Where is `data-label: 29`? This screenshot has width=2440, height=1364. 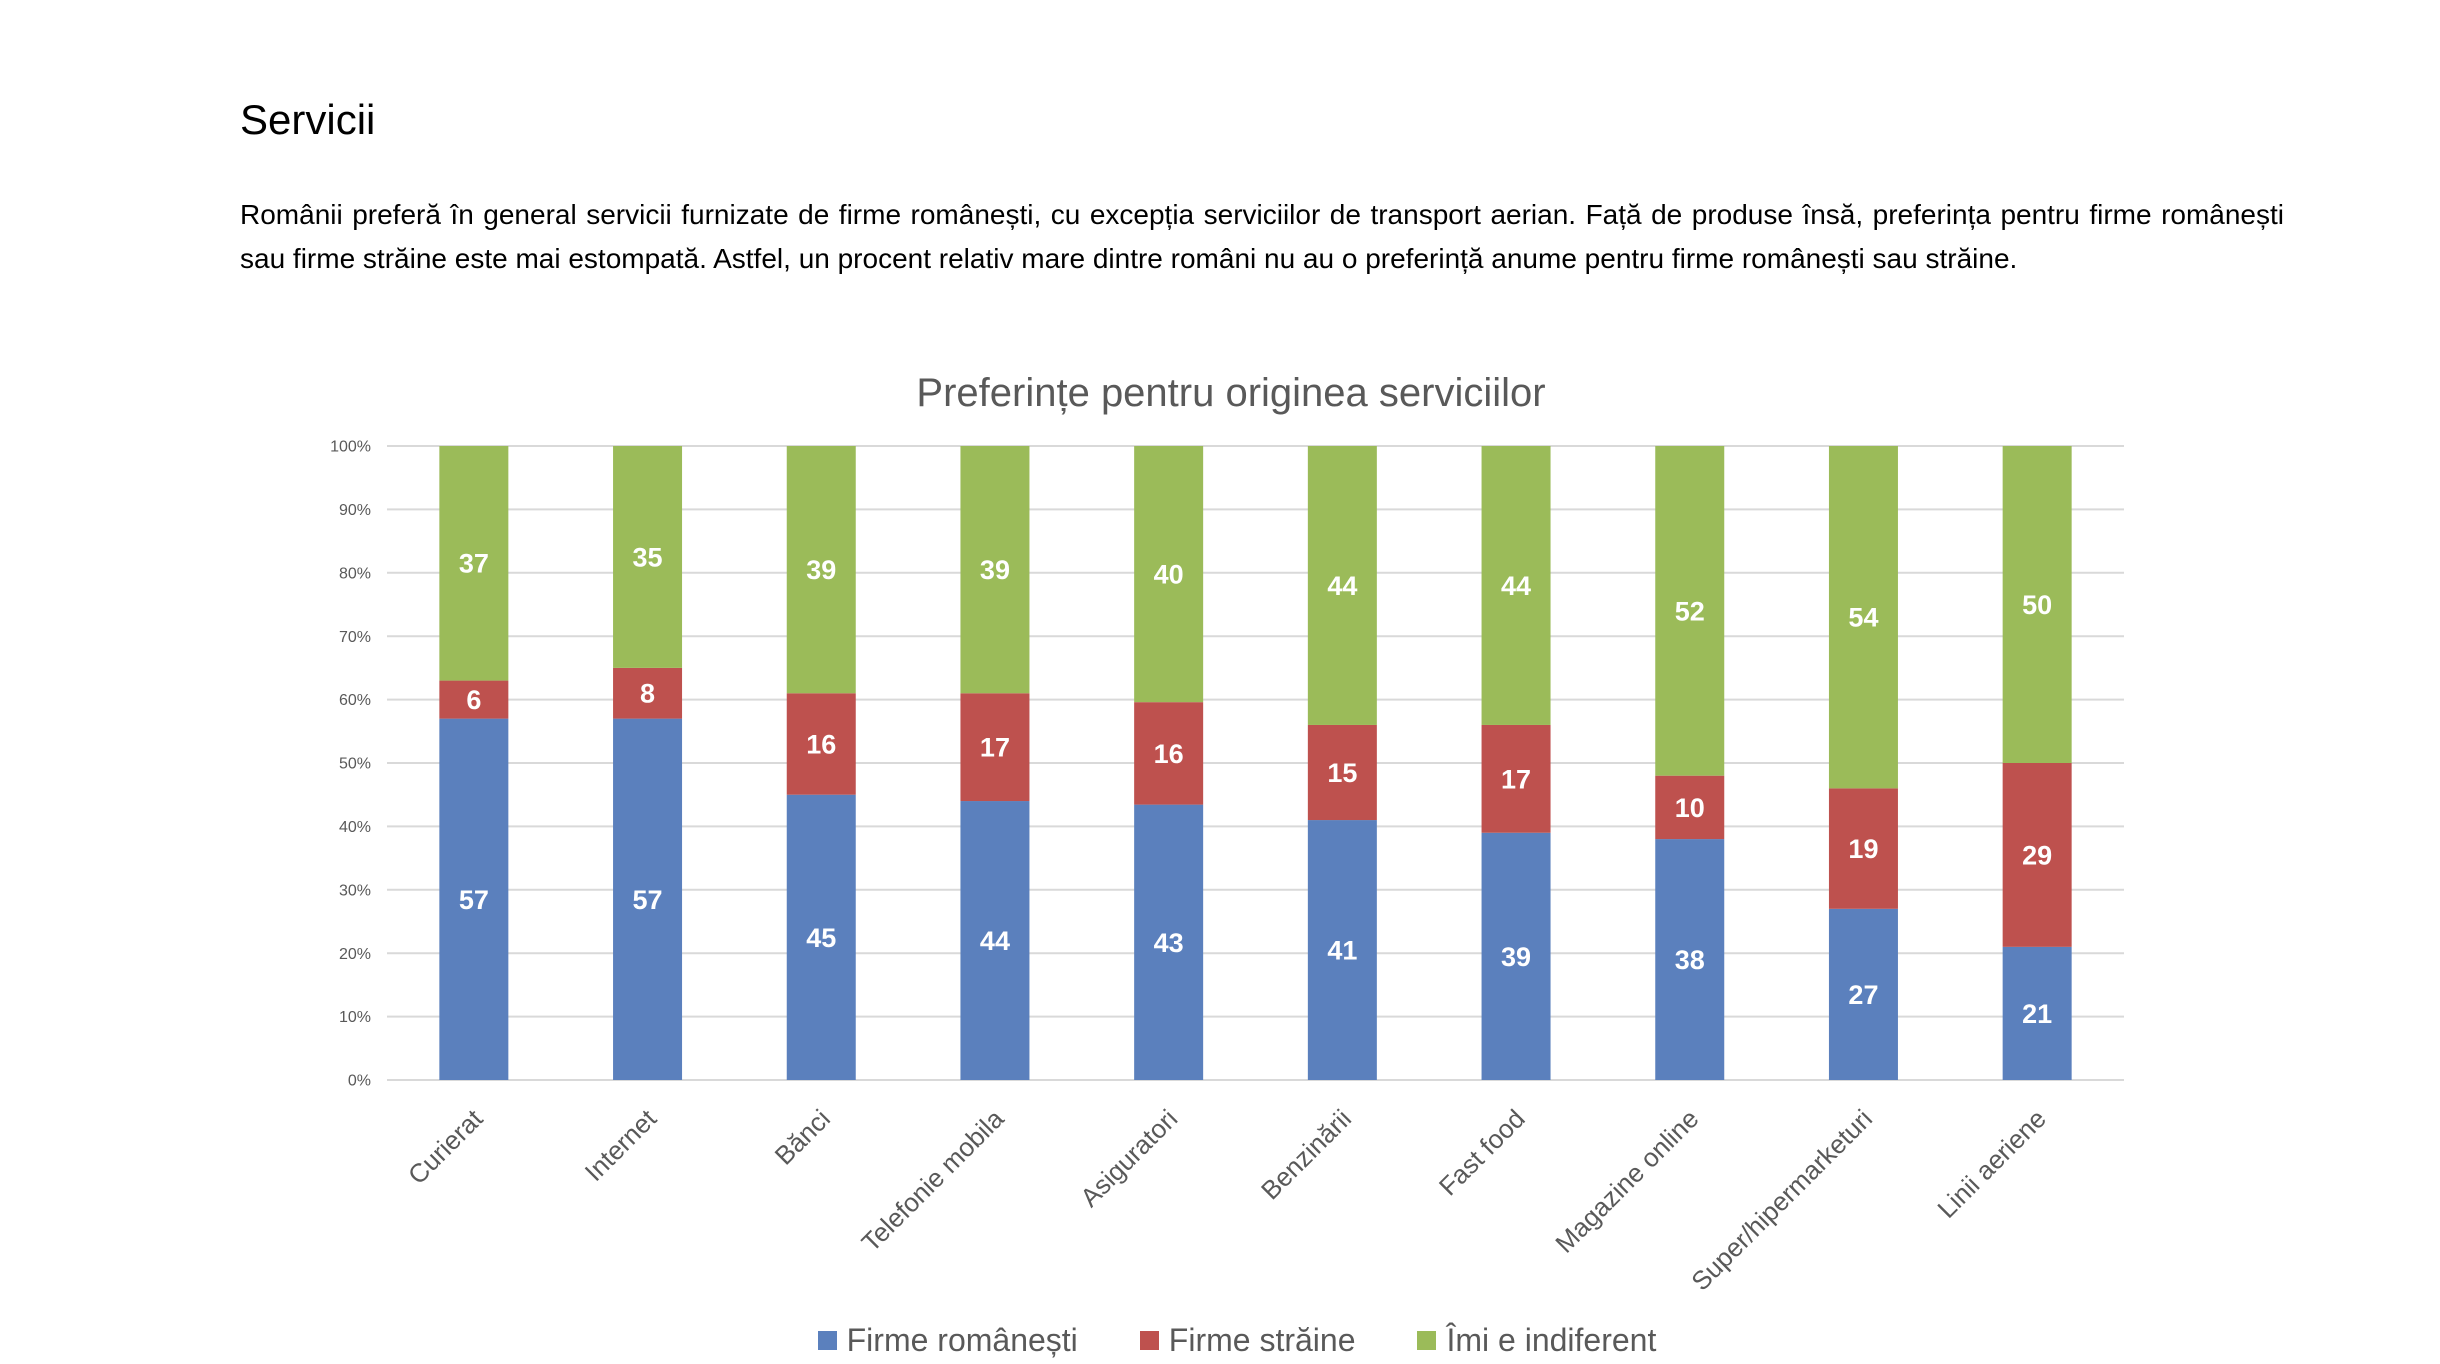
data-label: 29 is located at coordinates (2037, 855).